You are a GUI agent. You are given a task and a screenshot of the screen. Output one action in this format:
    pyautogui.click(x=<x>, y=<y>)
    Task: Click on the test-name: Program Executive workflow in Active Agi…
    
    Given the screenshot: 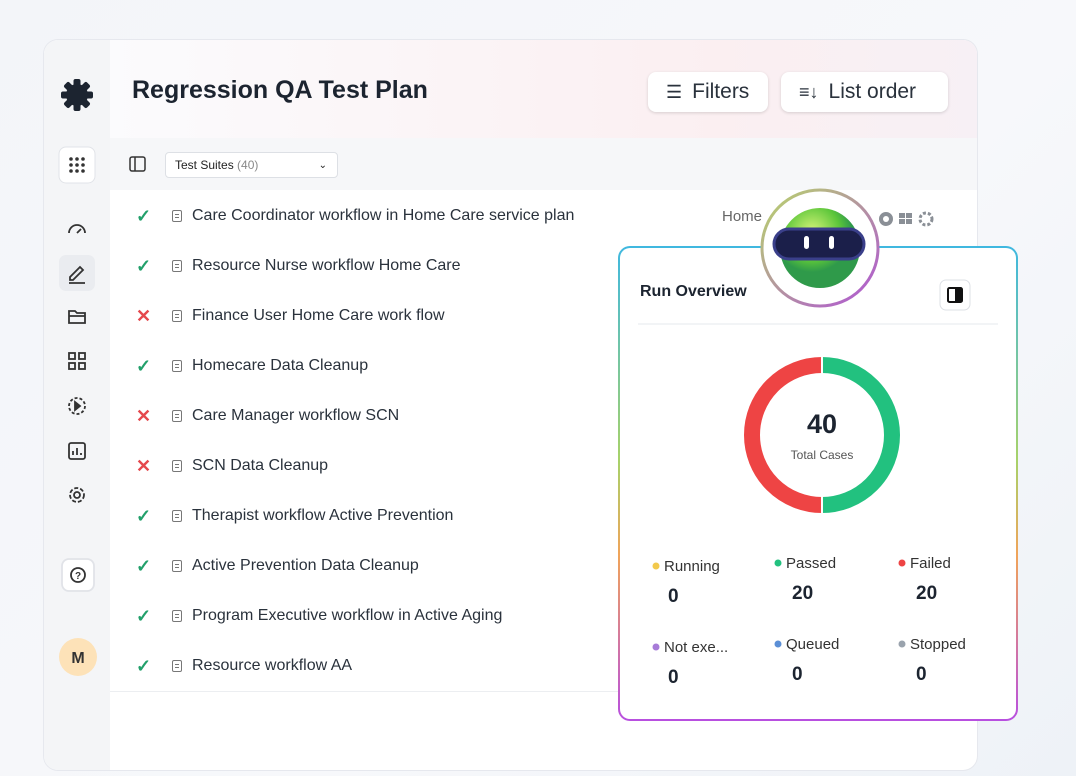 What is the action you would take?
    pyautogui.click(x=347, y=615)
    